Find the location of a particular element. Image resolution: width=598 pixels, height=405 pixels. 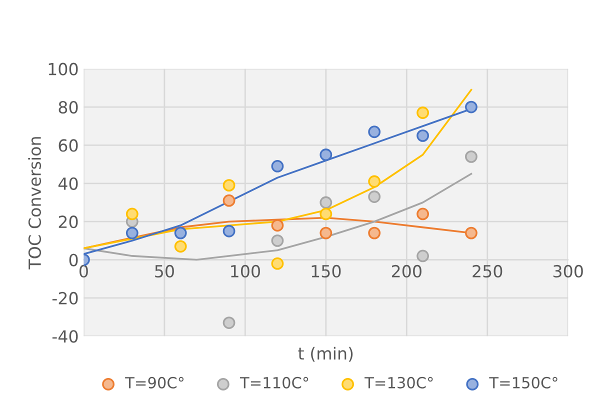

y-tick-label: 80 is located at coordinates (68, 107).